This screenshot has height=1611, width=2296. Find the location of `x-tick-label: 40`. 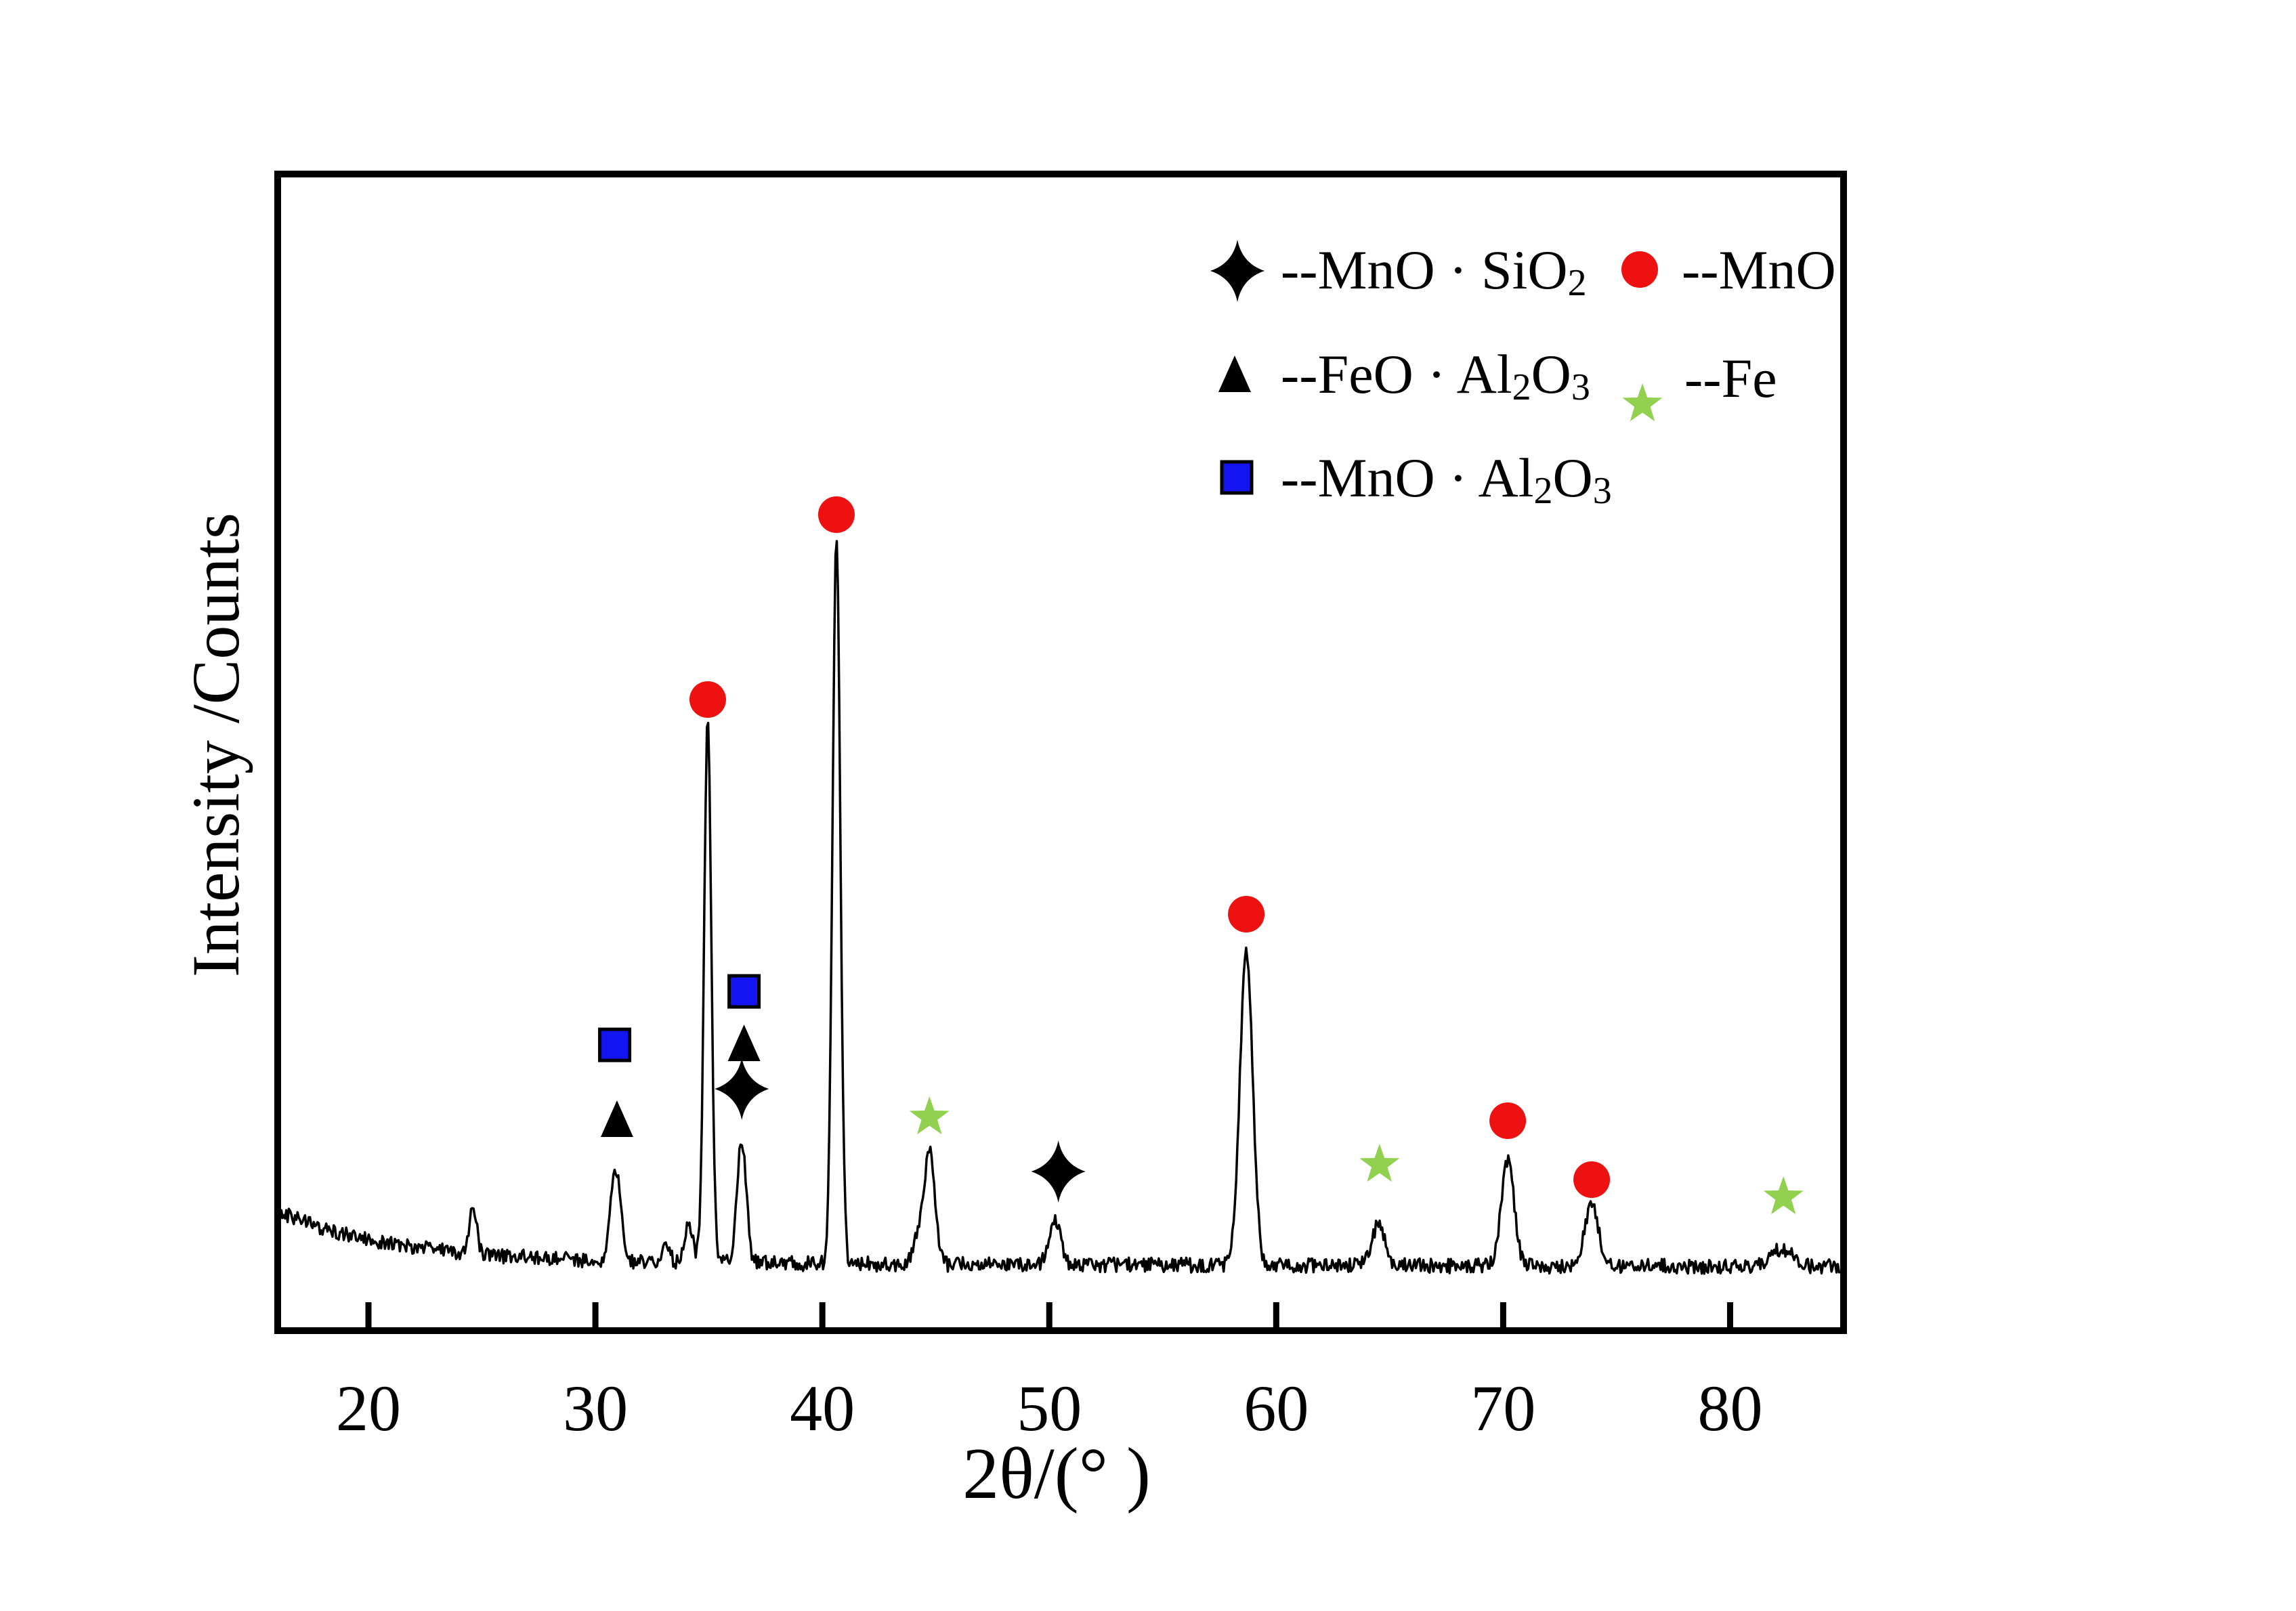

x-tick-label: 40 is located at coordinates (822, 1408).